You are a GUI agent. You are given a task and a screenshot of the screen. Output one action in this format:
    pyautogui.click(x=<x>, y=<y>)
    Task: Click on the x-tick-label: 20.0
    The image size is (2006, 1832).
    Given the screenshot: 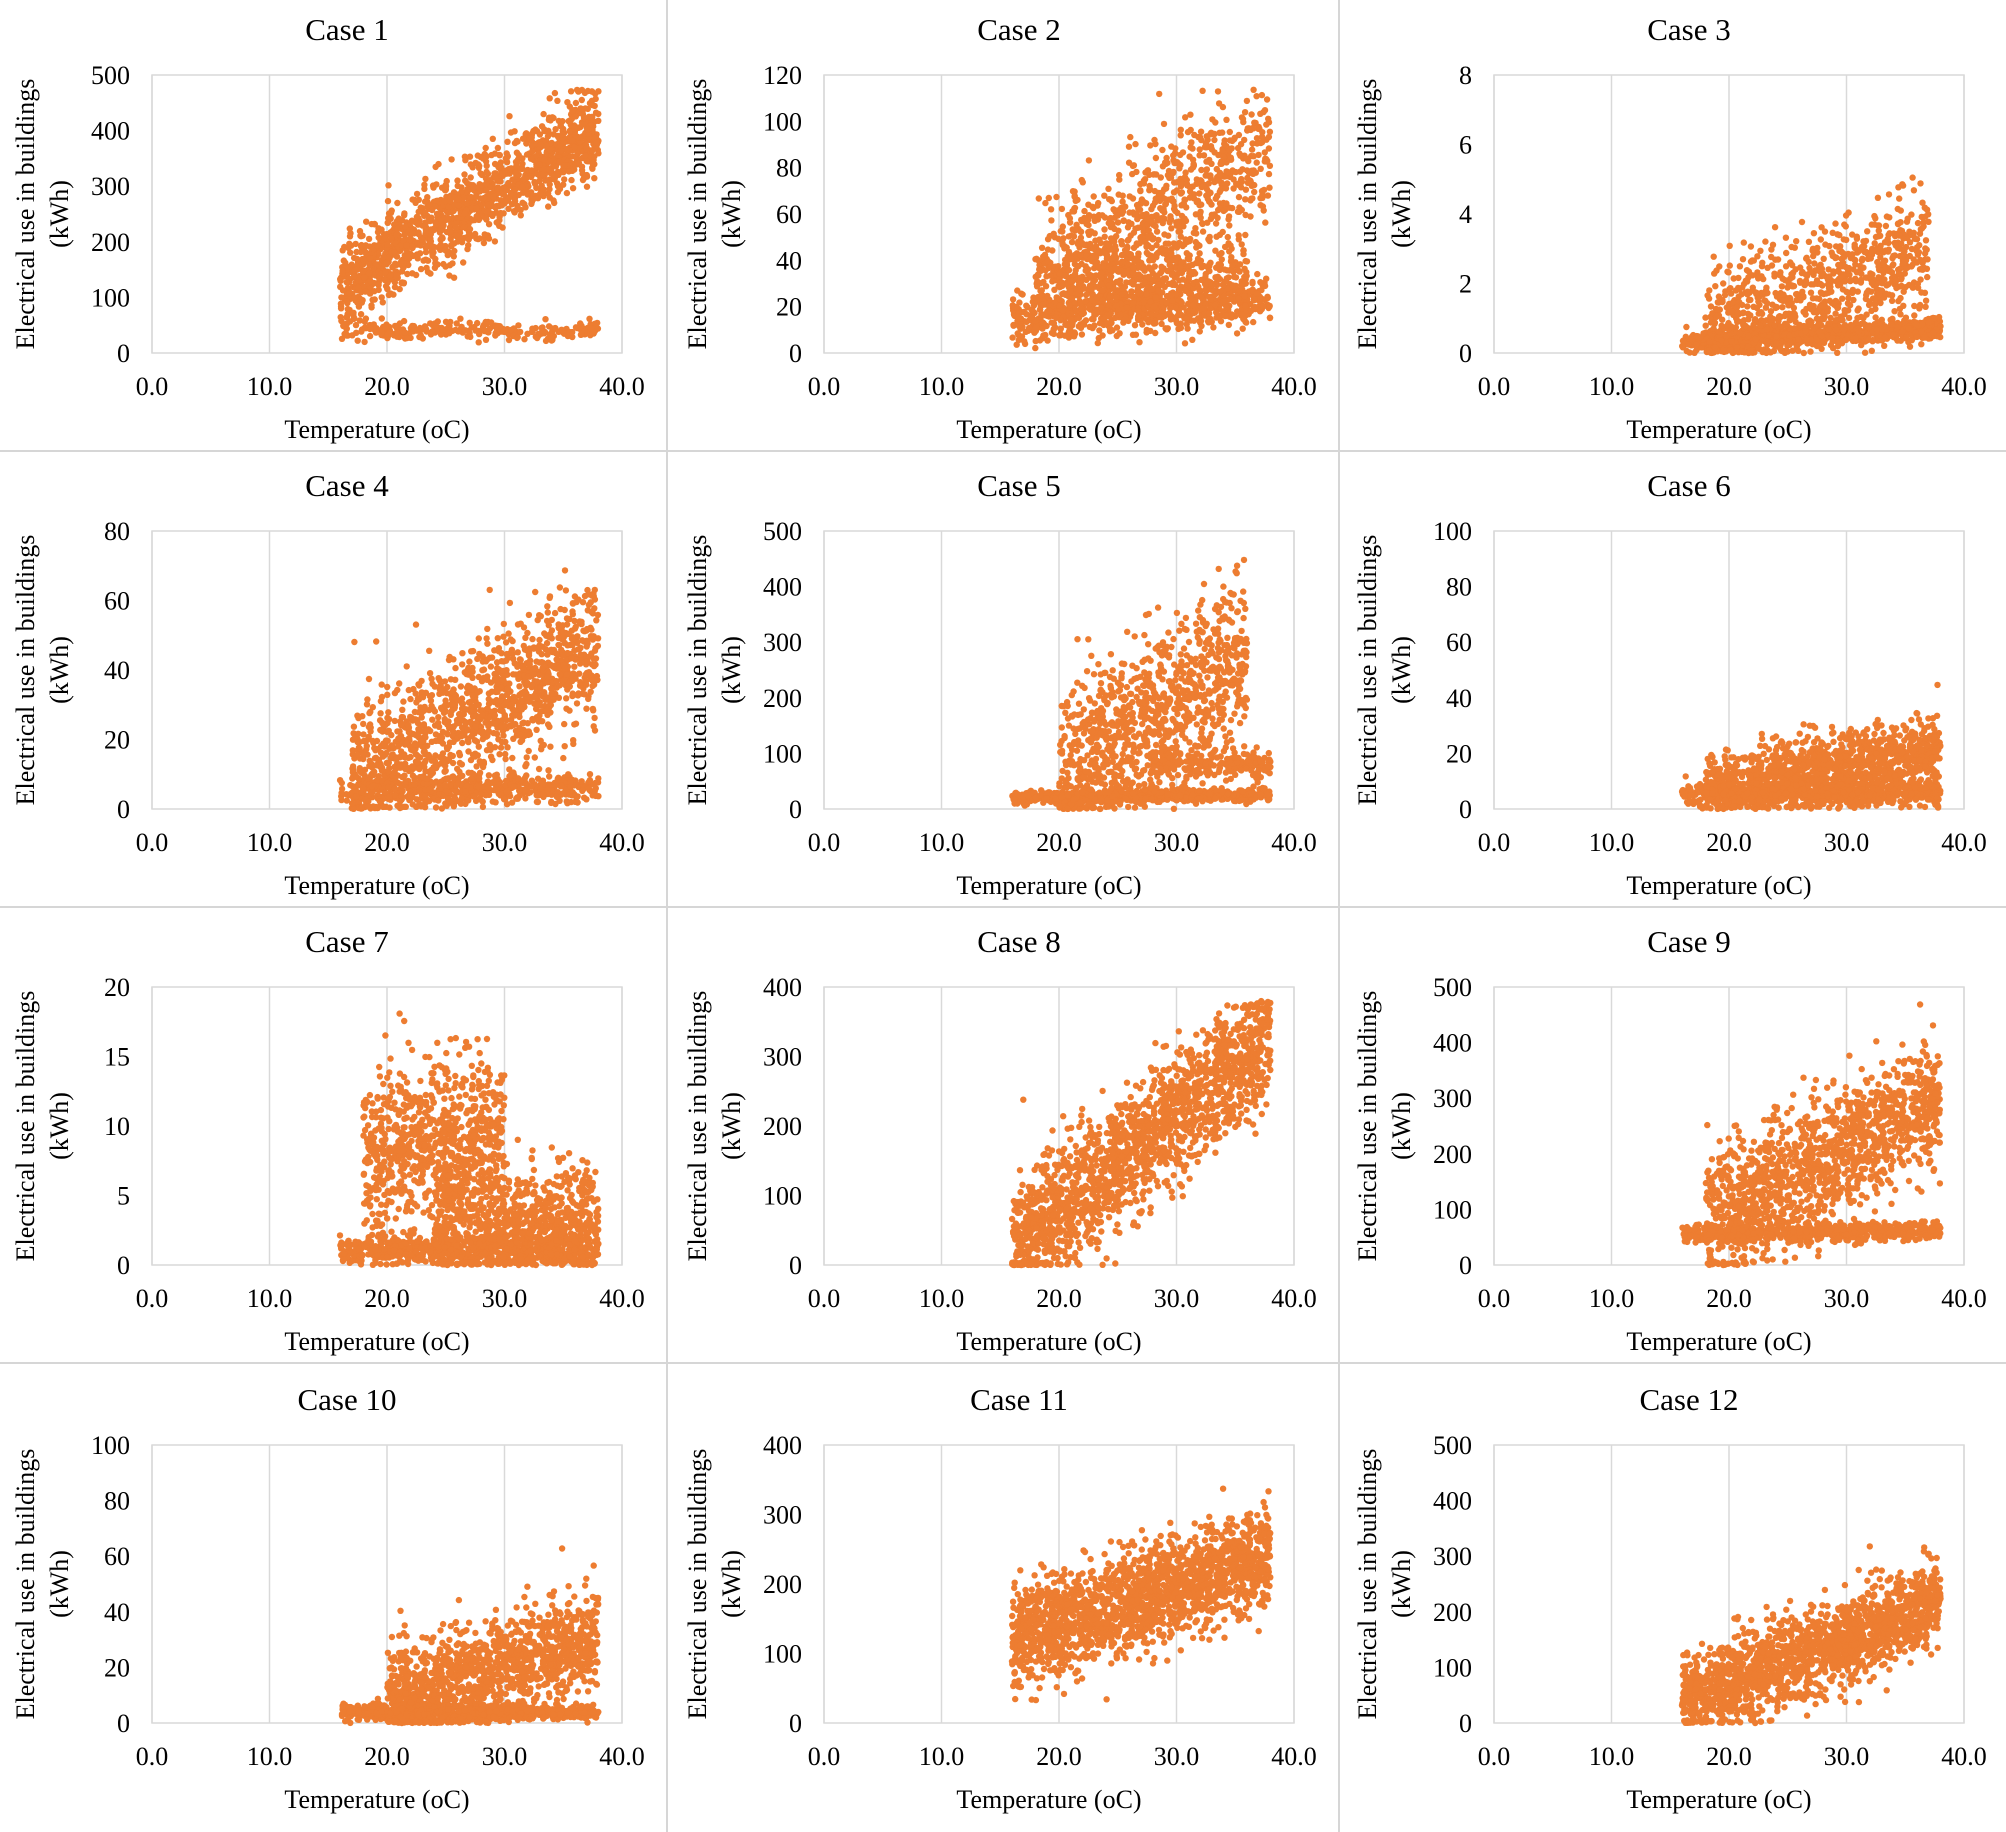 What is the action you would take?
    pyautogui.click(x=387, y=386)
    